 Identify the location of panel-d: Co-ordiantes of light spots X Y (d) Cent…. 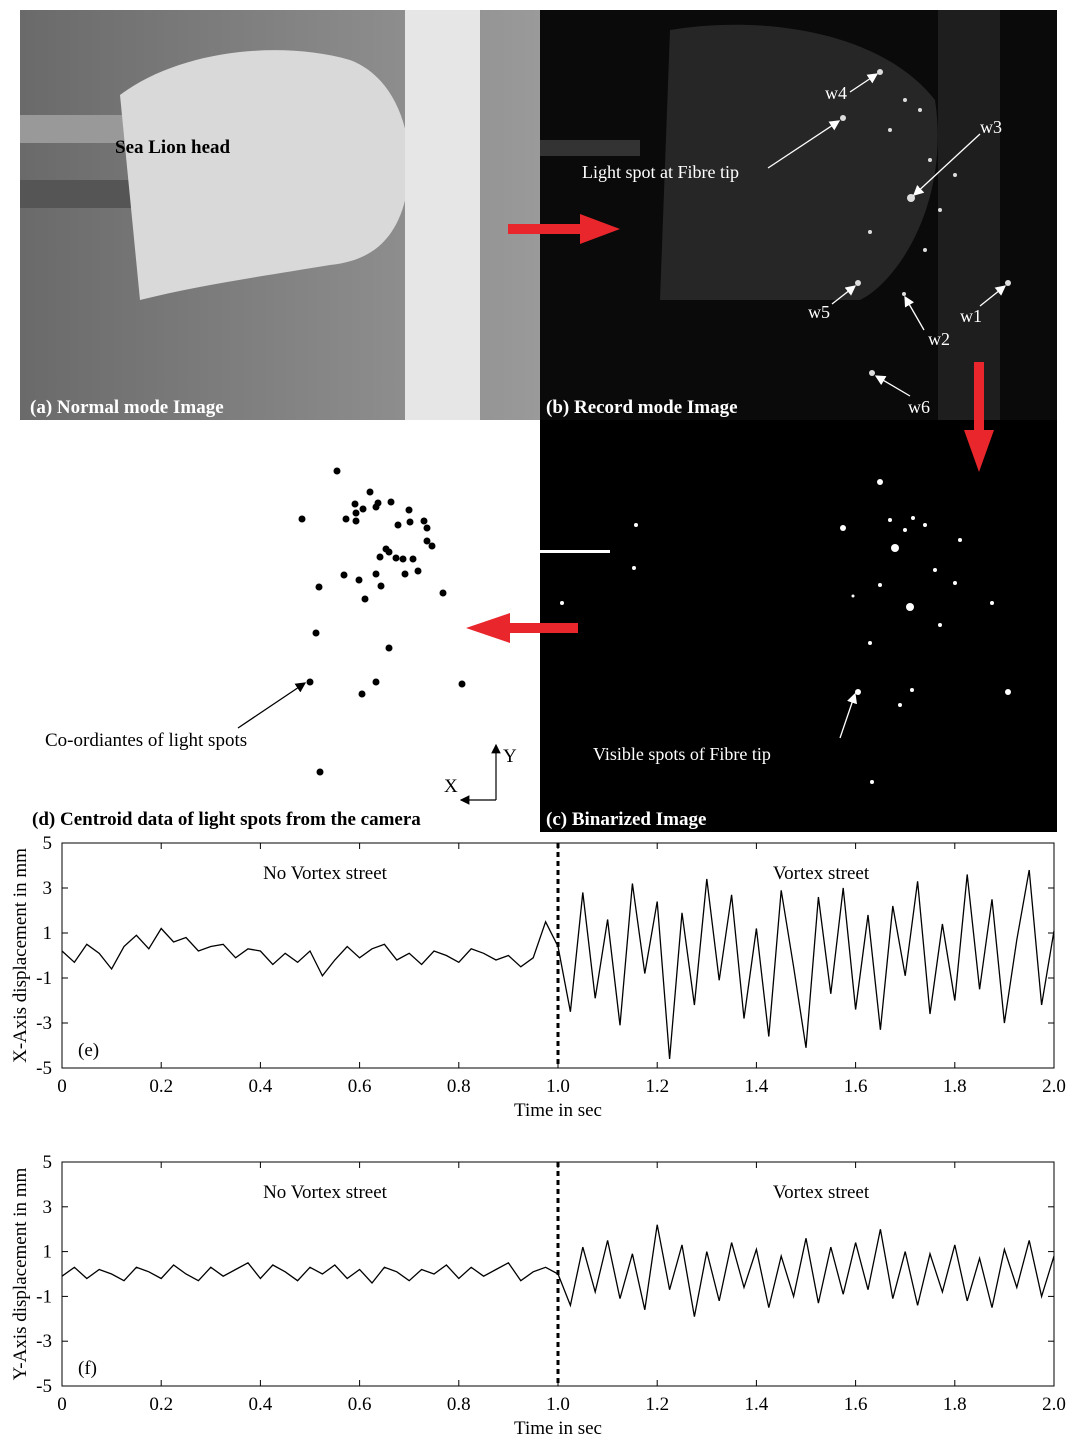
(274, 648).